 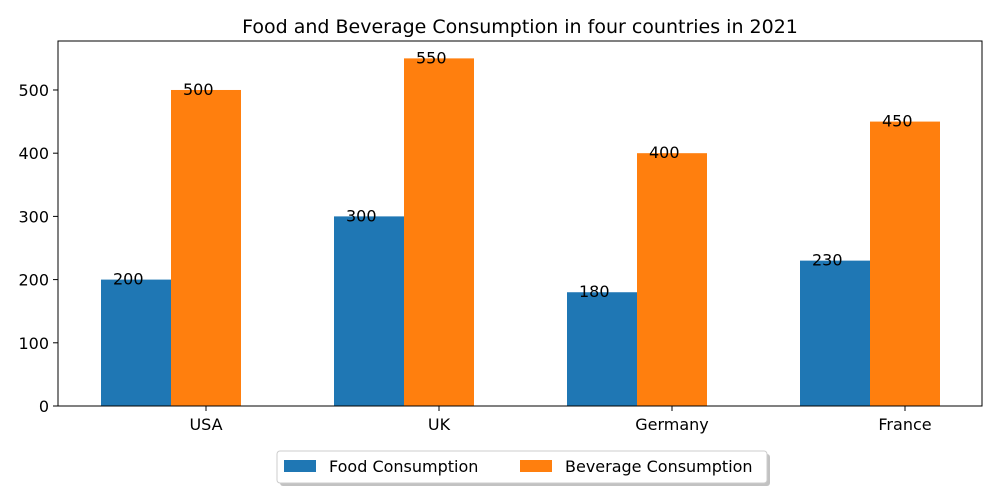 I want to click on bar-usa-beverage, so click(x=206, y=248).